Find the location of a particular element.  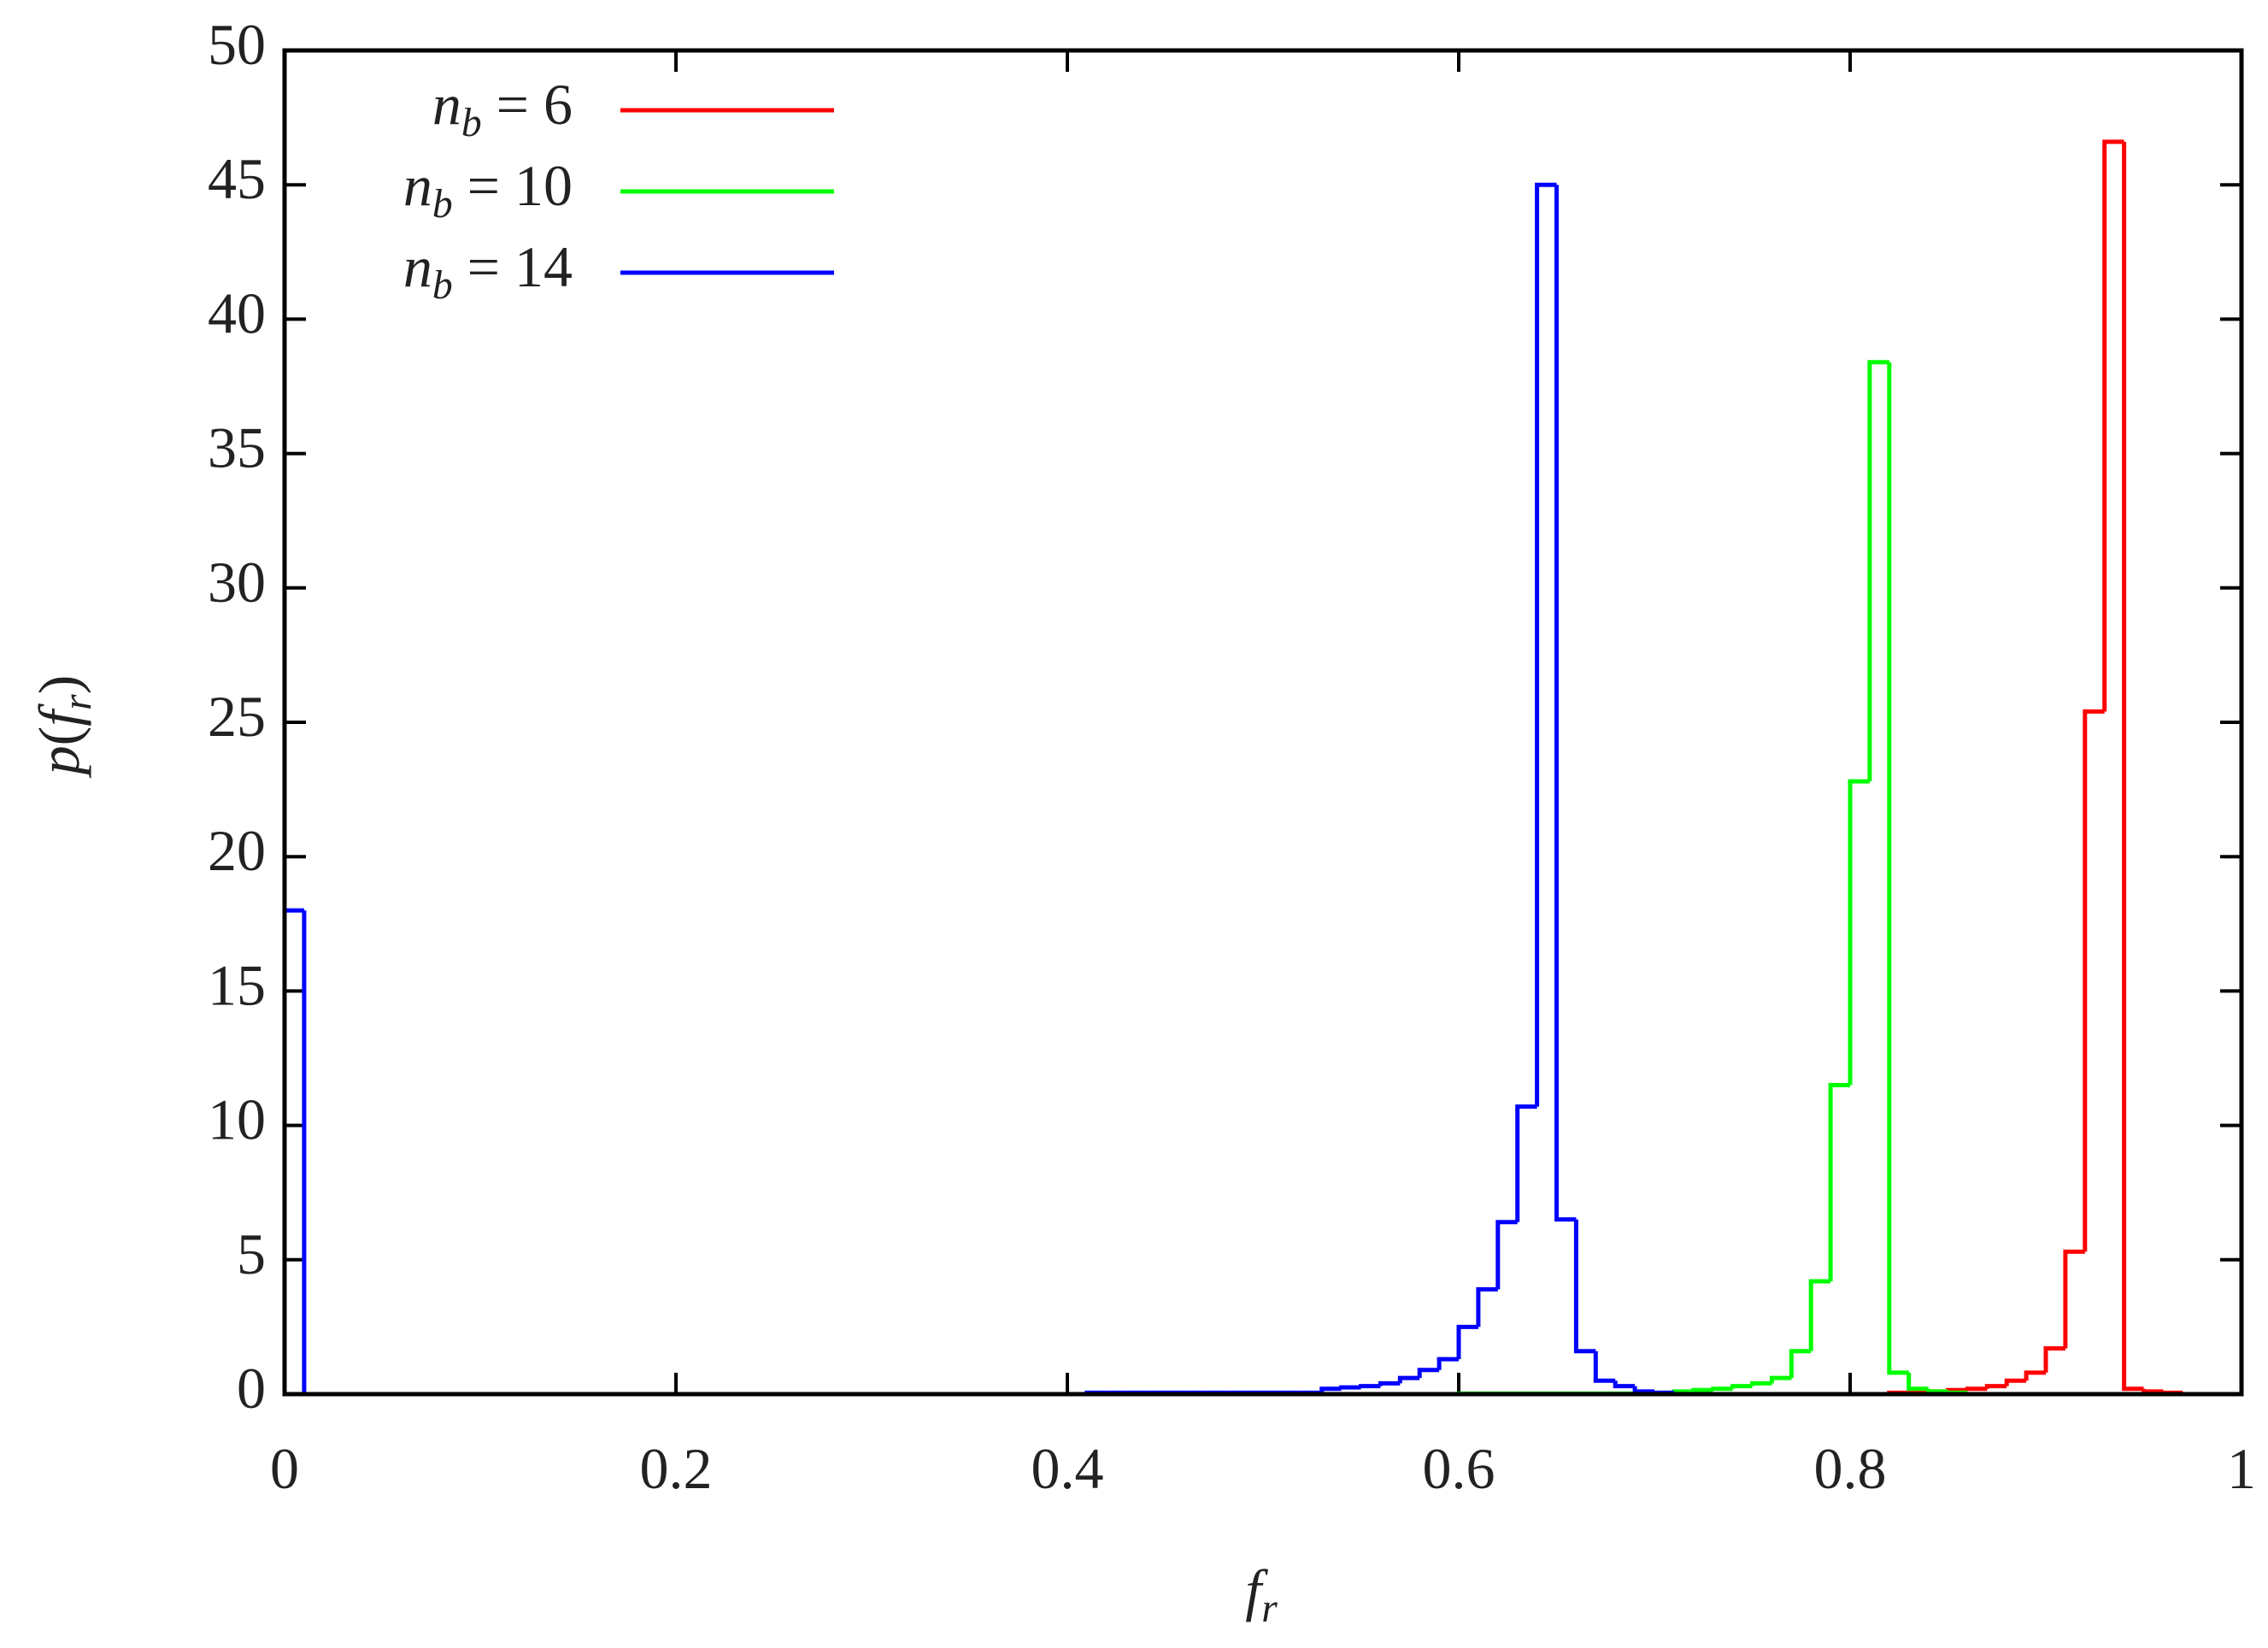

y-tick-label: 50 is located at coordinates (237, 44).